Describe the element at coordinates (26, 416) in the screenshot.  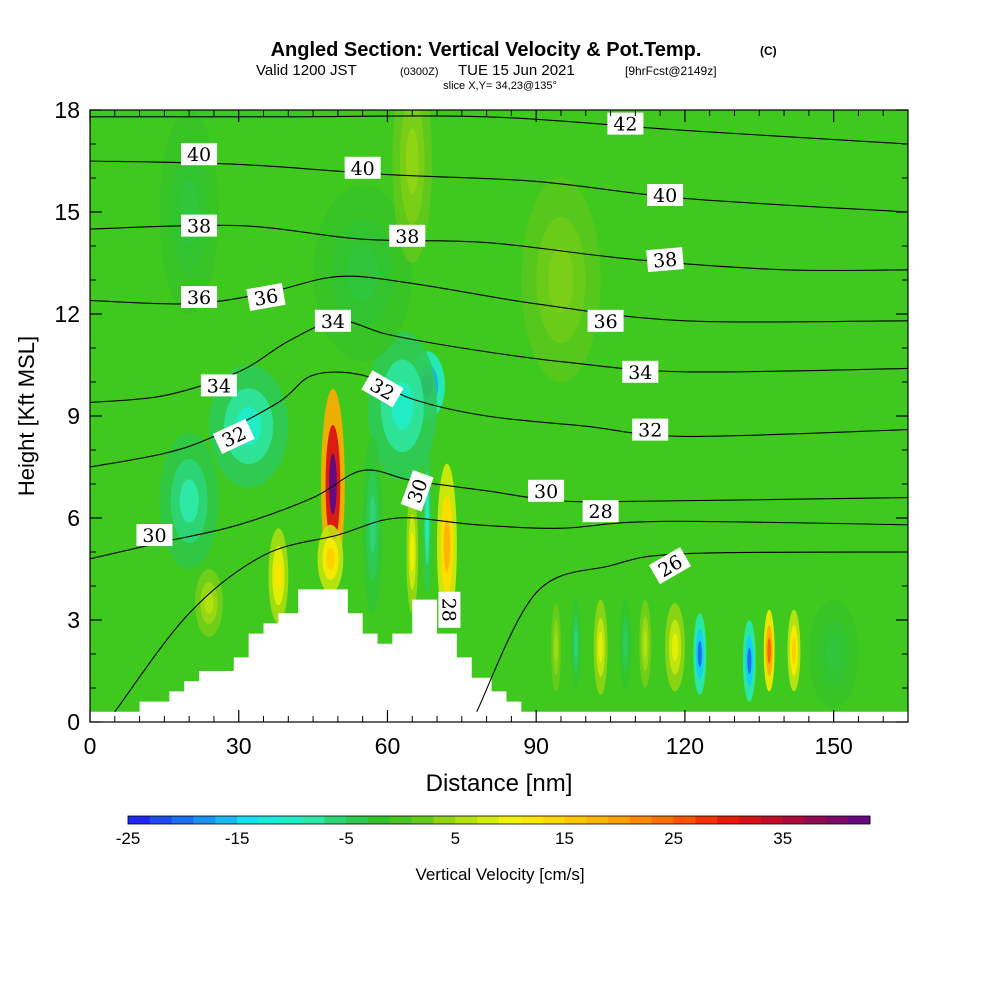
I see `y-axis-label: Height [Kft MSL]` at that location.